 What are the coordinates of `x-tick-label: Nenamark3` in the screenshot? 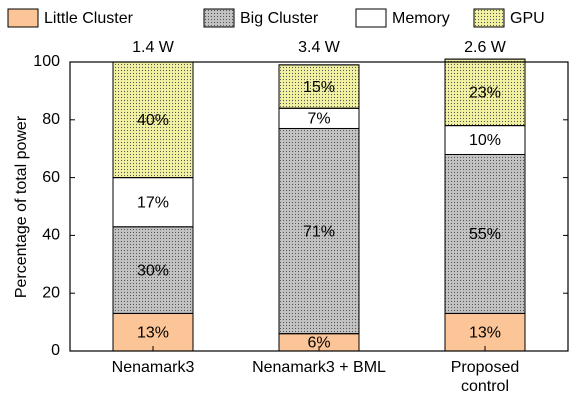 It's located at (153, 367).